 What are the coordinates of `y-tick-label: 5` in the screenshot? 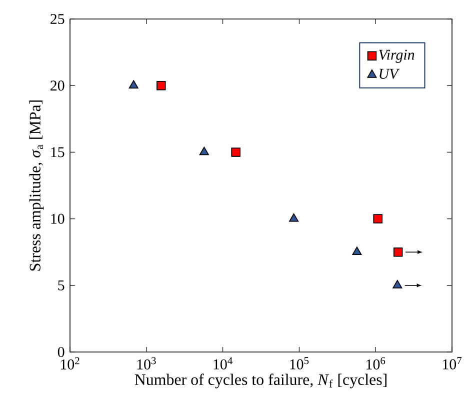 It's located at (61, 285).